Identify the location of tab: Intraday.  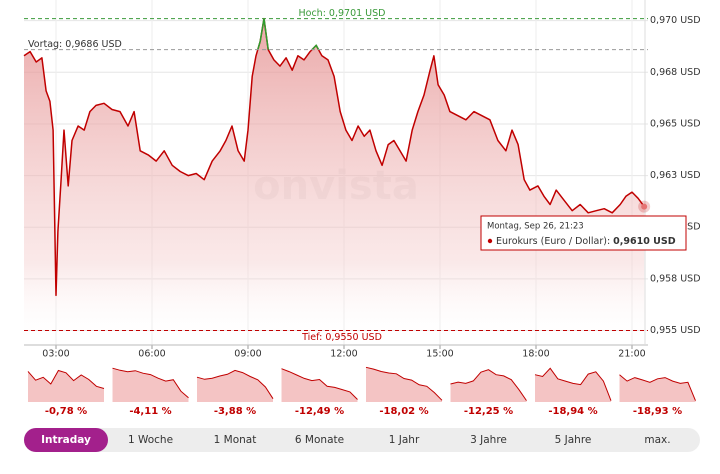
(66, 440).